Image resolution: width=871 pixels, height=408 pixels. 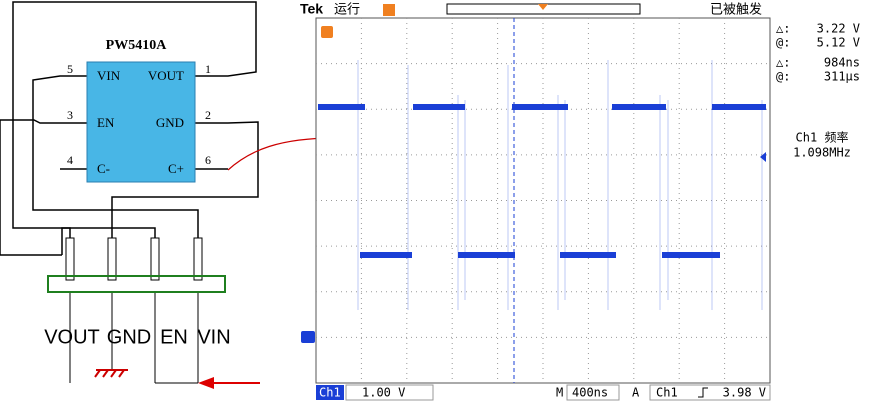 I want to click on pin-number: 4, so click(x=70, y=160).